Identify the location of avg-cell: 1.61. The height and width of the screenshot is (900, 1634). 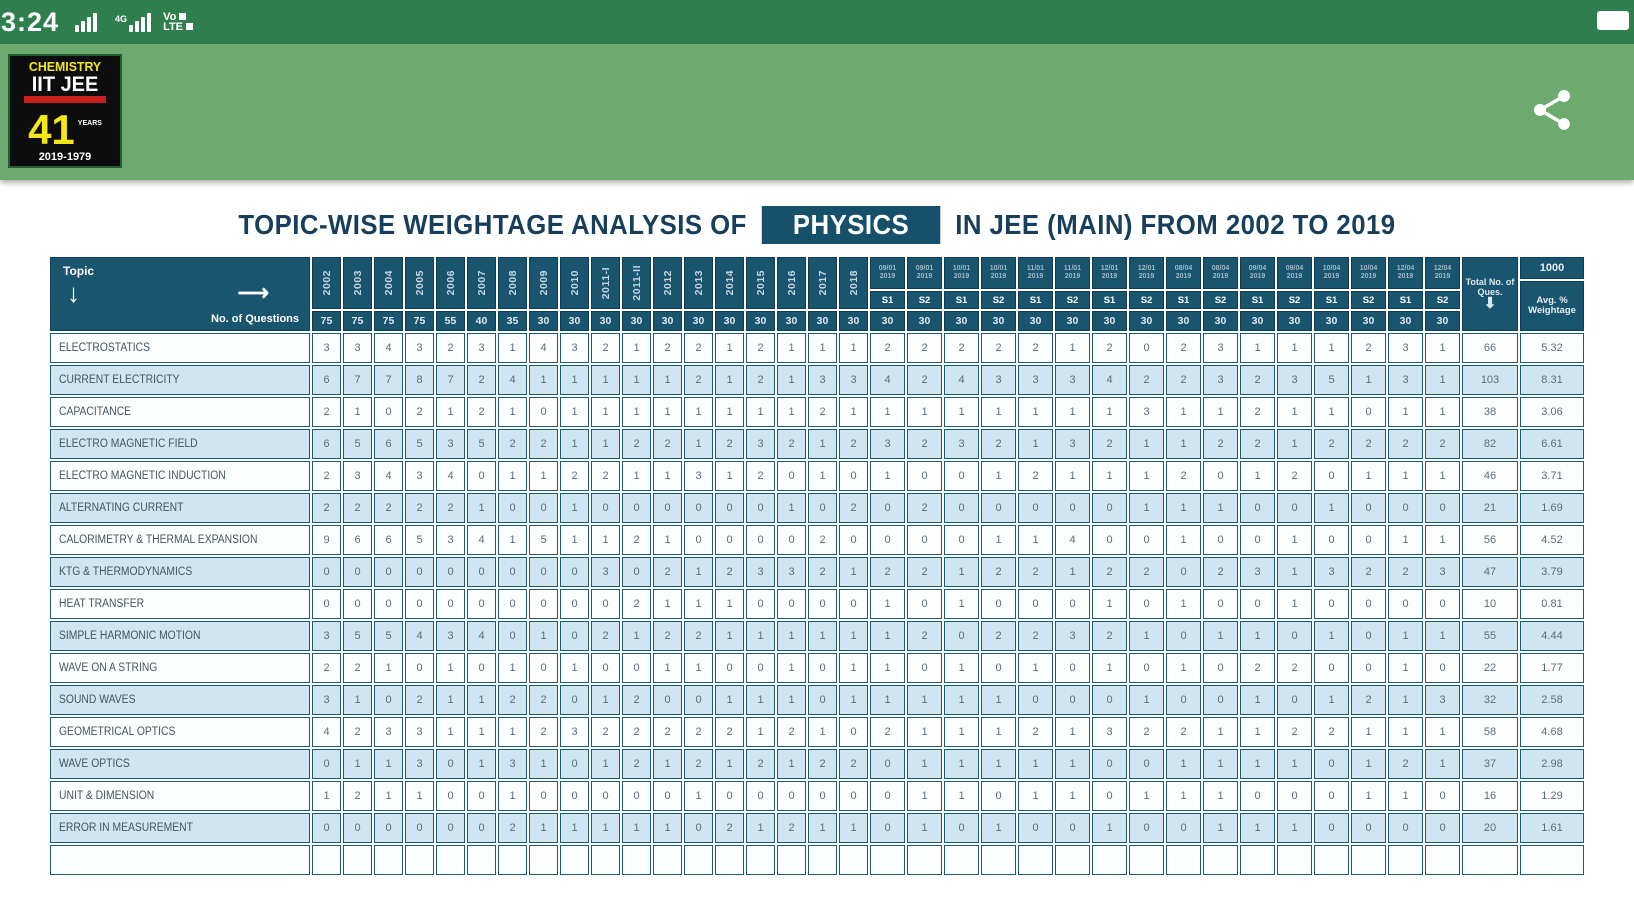
(1552, 828).